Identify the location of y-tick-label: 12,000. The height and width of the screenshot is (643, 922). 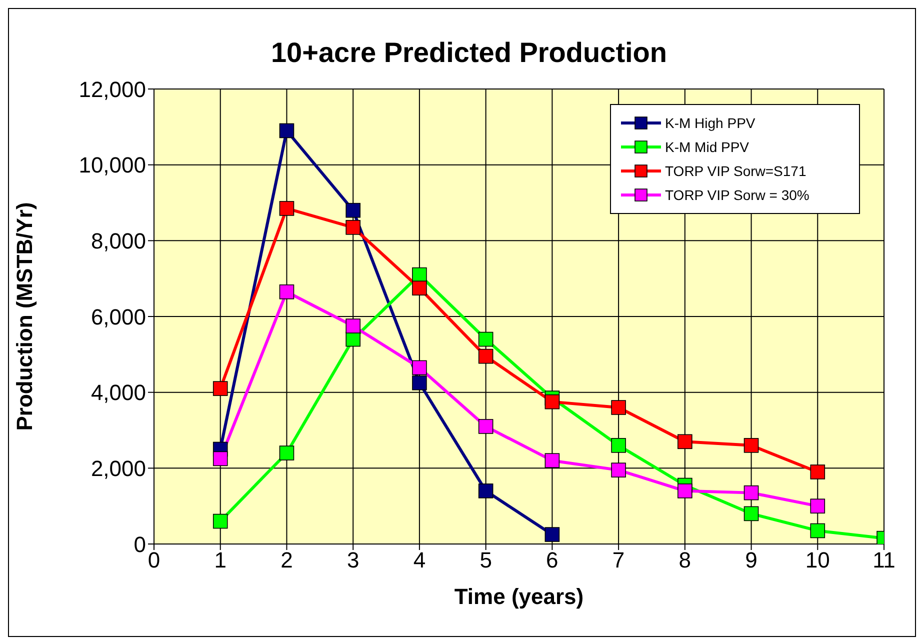
(112, 89).